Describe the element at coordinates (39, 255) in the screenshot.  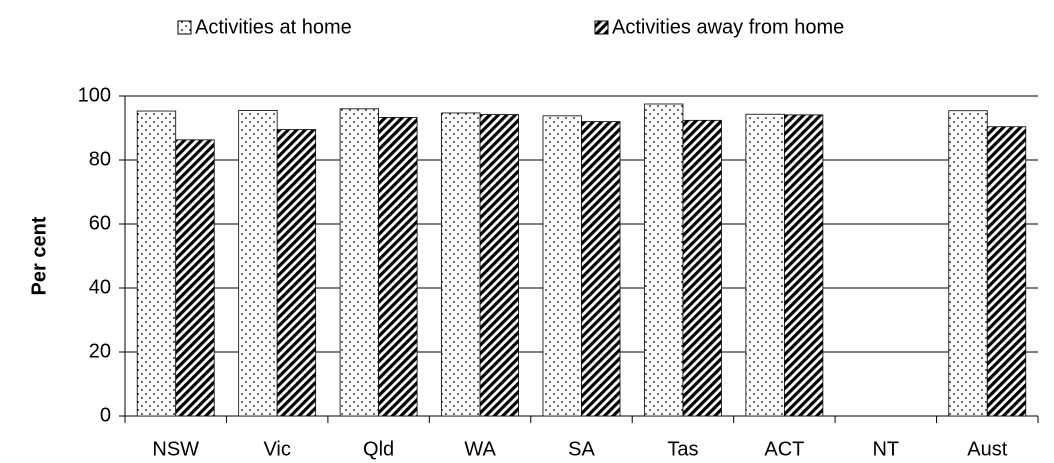
I see `y-axis-label: Per cent` at that location.